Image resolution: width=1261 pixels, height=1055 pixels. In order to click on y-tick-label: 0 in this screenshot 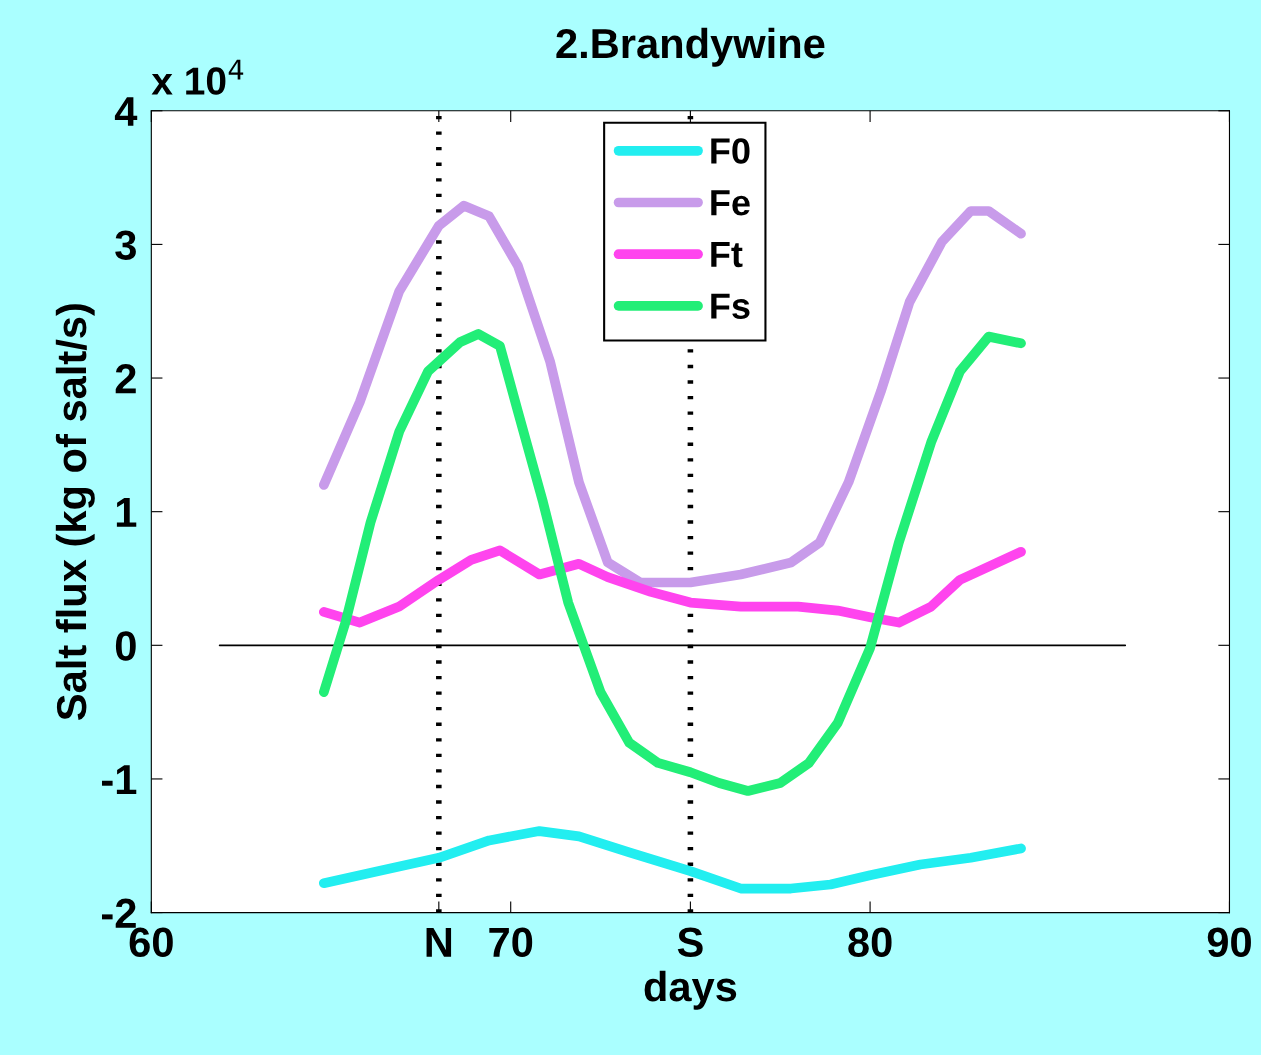, I will do `click(125, 646)`.